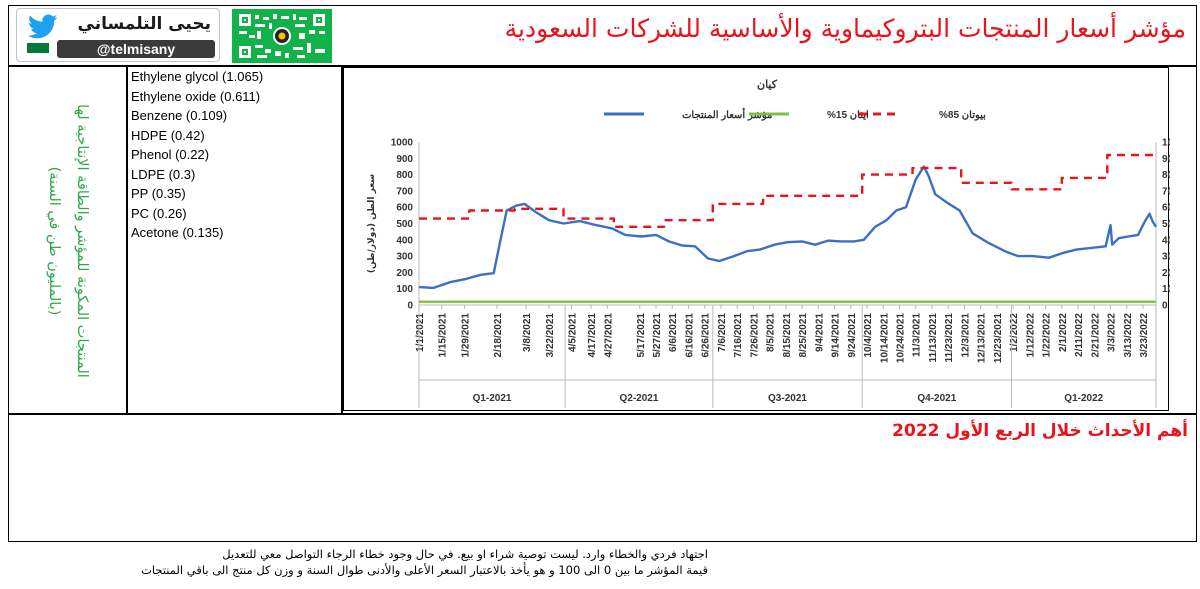 Image resolution: width=1200 pixels, height=589 pixels. Describe the element at coordinates (803, 335) in the screenshot. I see `x-tick-label: 8/25/2021` at that location.